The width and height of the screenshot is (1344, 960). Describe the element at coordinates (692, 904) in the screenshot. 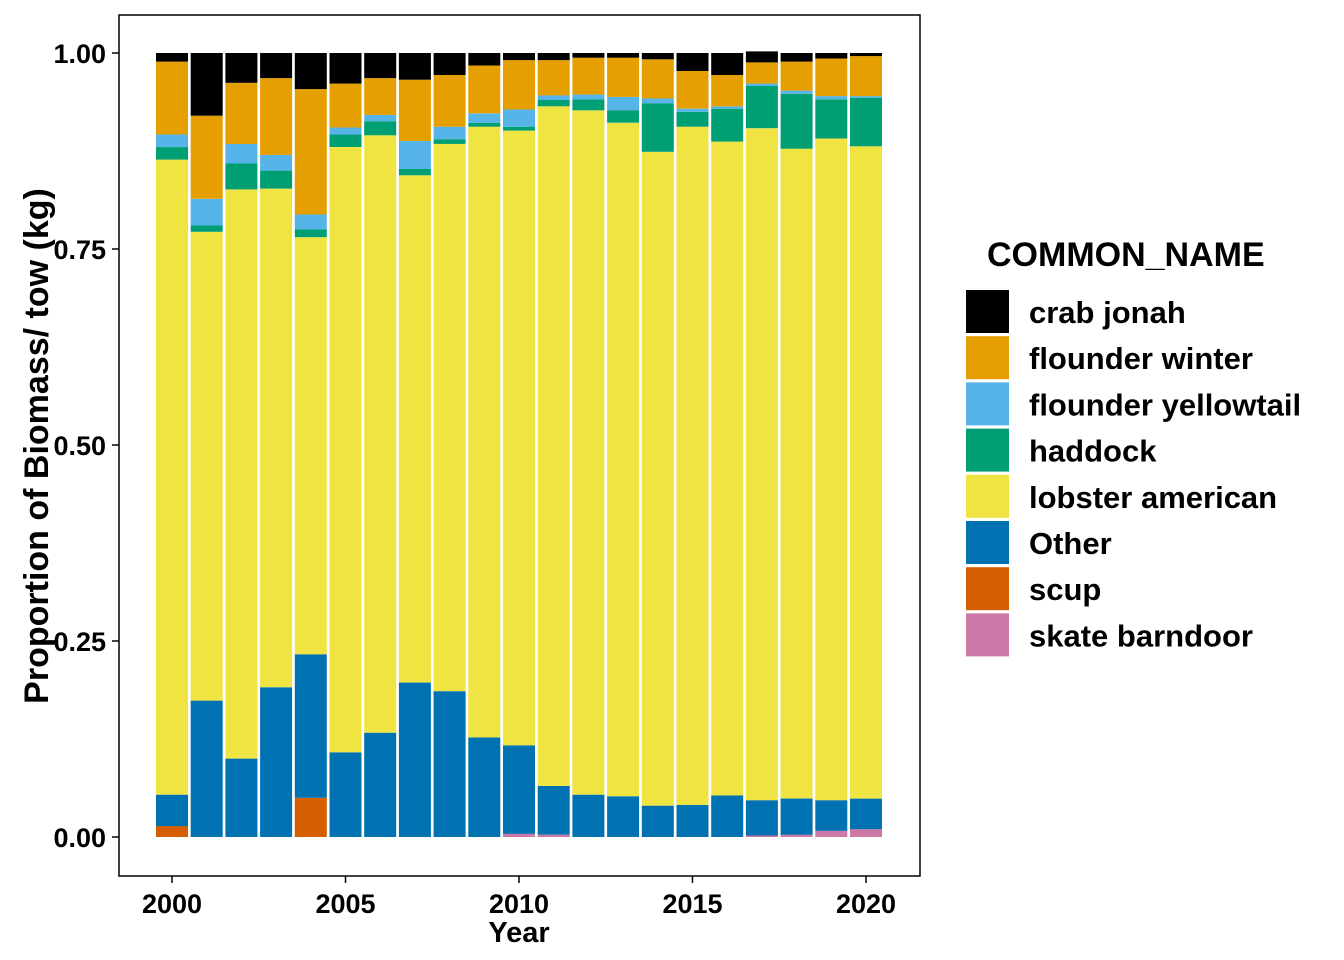

I see `x-tick-label: 2015` at that location.